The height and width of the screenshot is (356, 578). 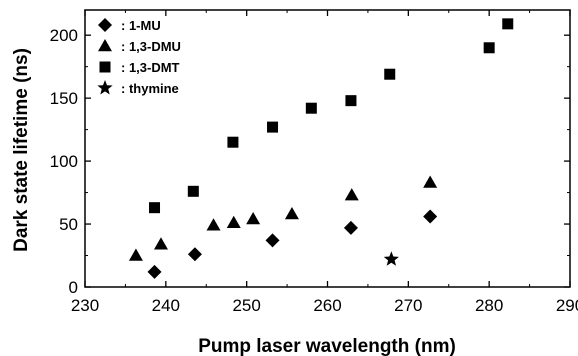 What do you see at coordinates (327, 305) in the screenshot?
I see `x-tick-label: 260` at bounding box center [327, 305].